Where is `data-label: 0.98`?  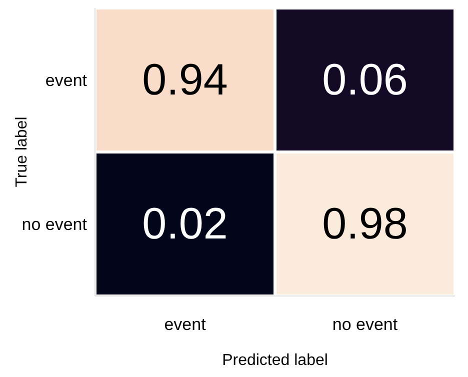
data-label: 0.98 is located at coordinates (365, 224).